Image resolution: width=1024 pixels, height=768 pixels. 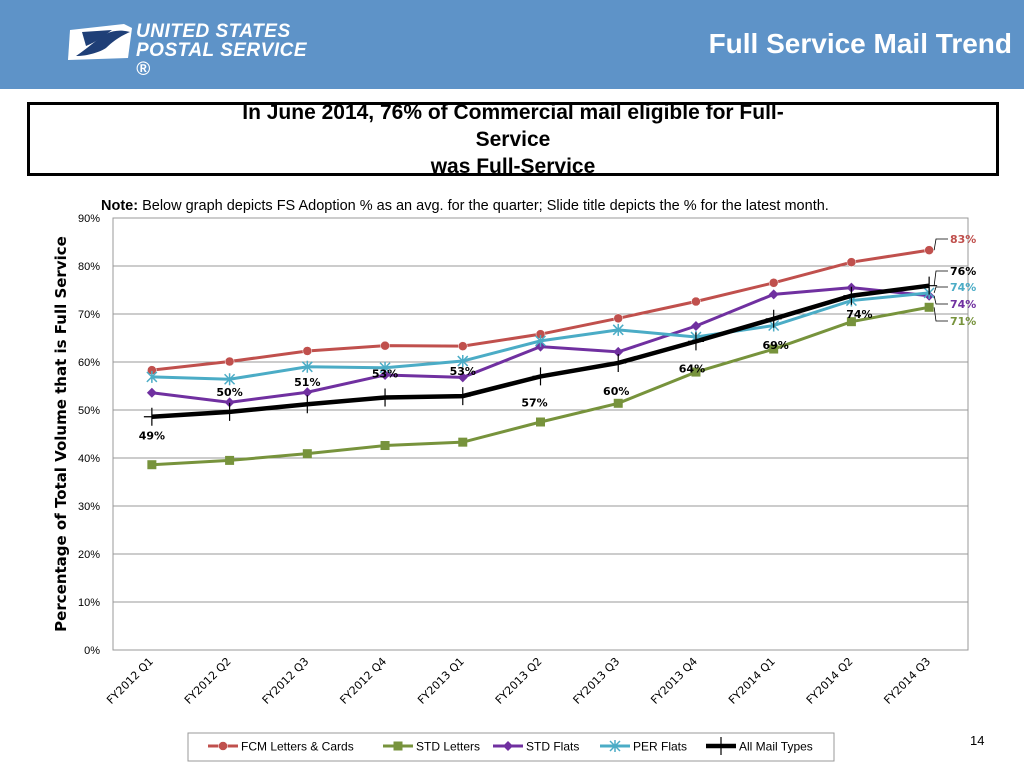 What do you see at coordinates (297, 747) in the screenshot?
I see `legend-label: FCM Letters & Cards` at bounding box center [297, 747].